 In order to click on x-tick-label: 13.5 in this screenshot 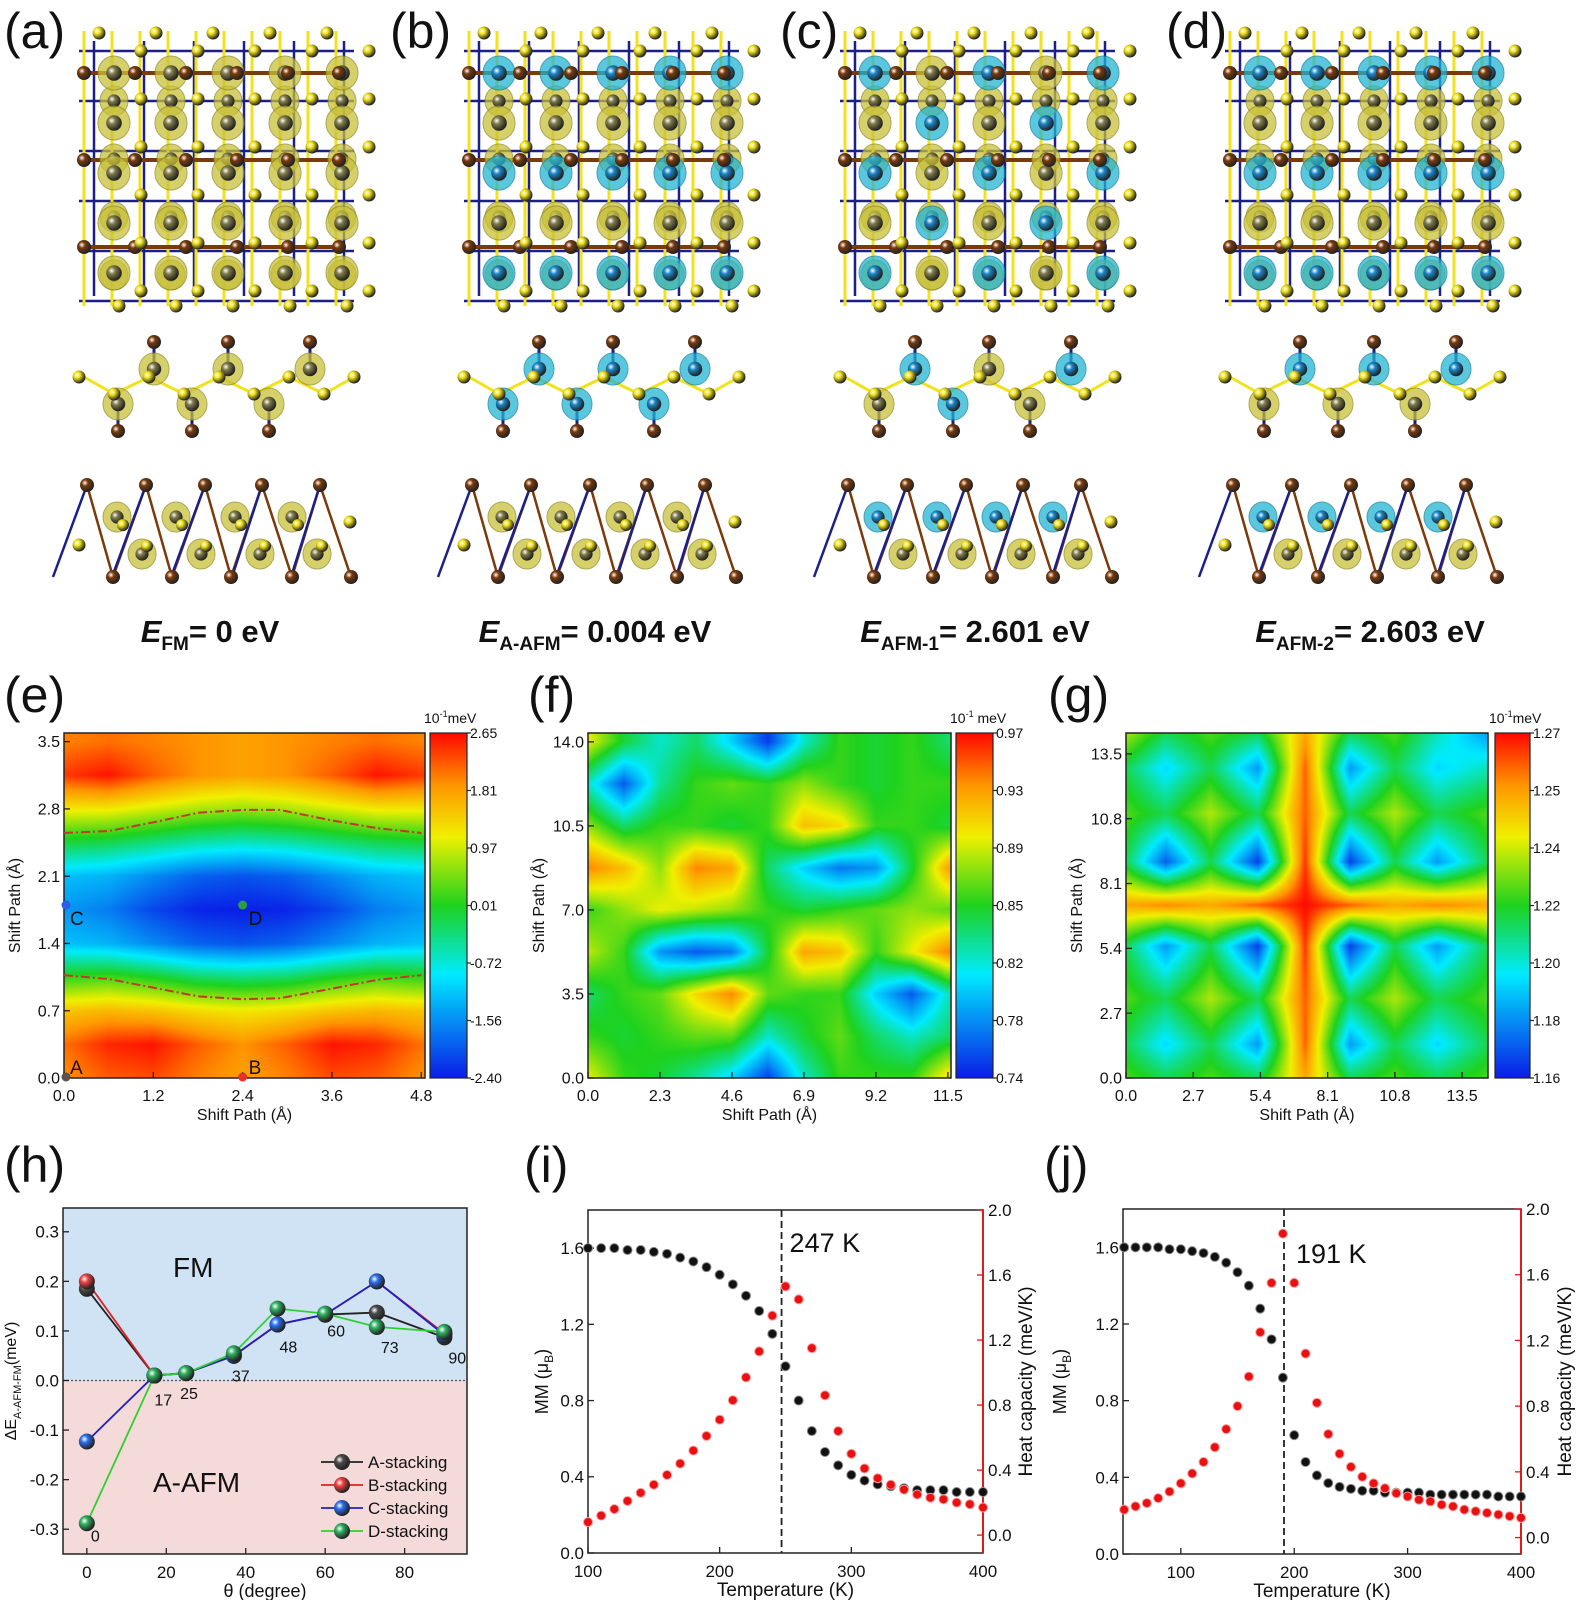, I will do `click(1462, 1096)`.